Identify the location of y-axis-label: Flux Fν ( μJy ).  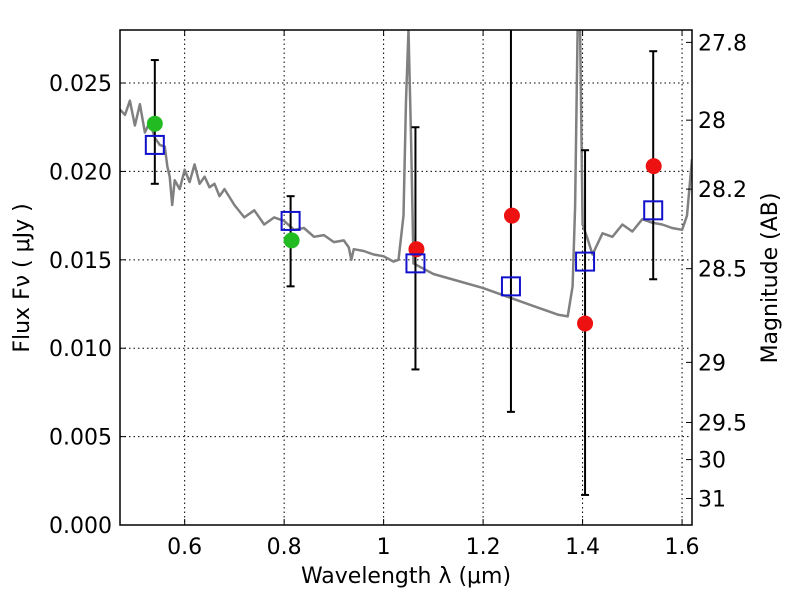
(22, 277).